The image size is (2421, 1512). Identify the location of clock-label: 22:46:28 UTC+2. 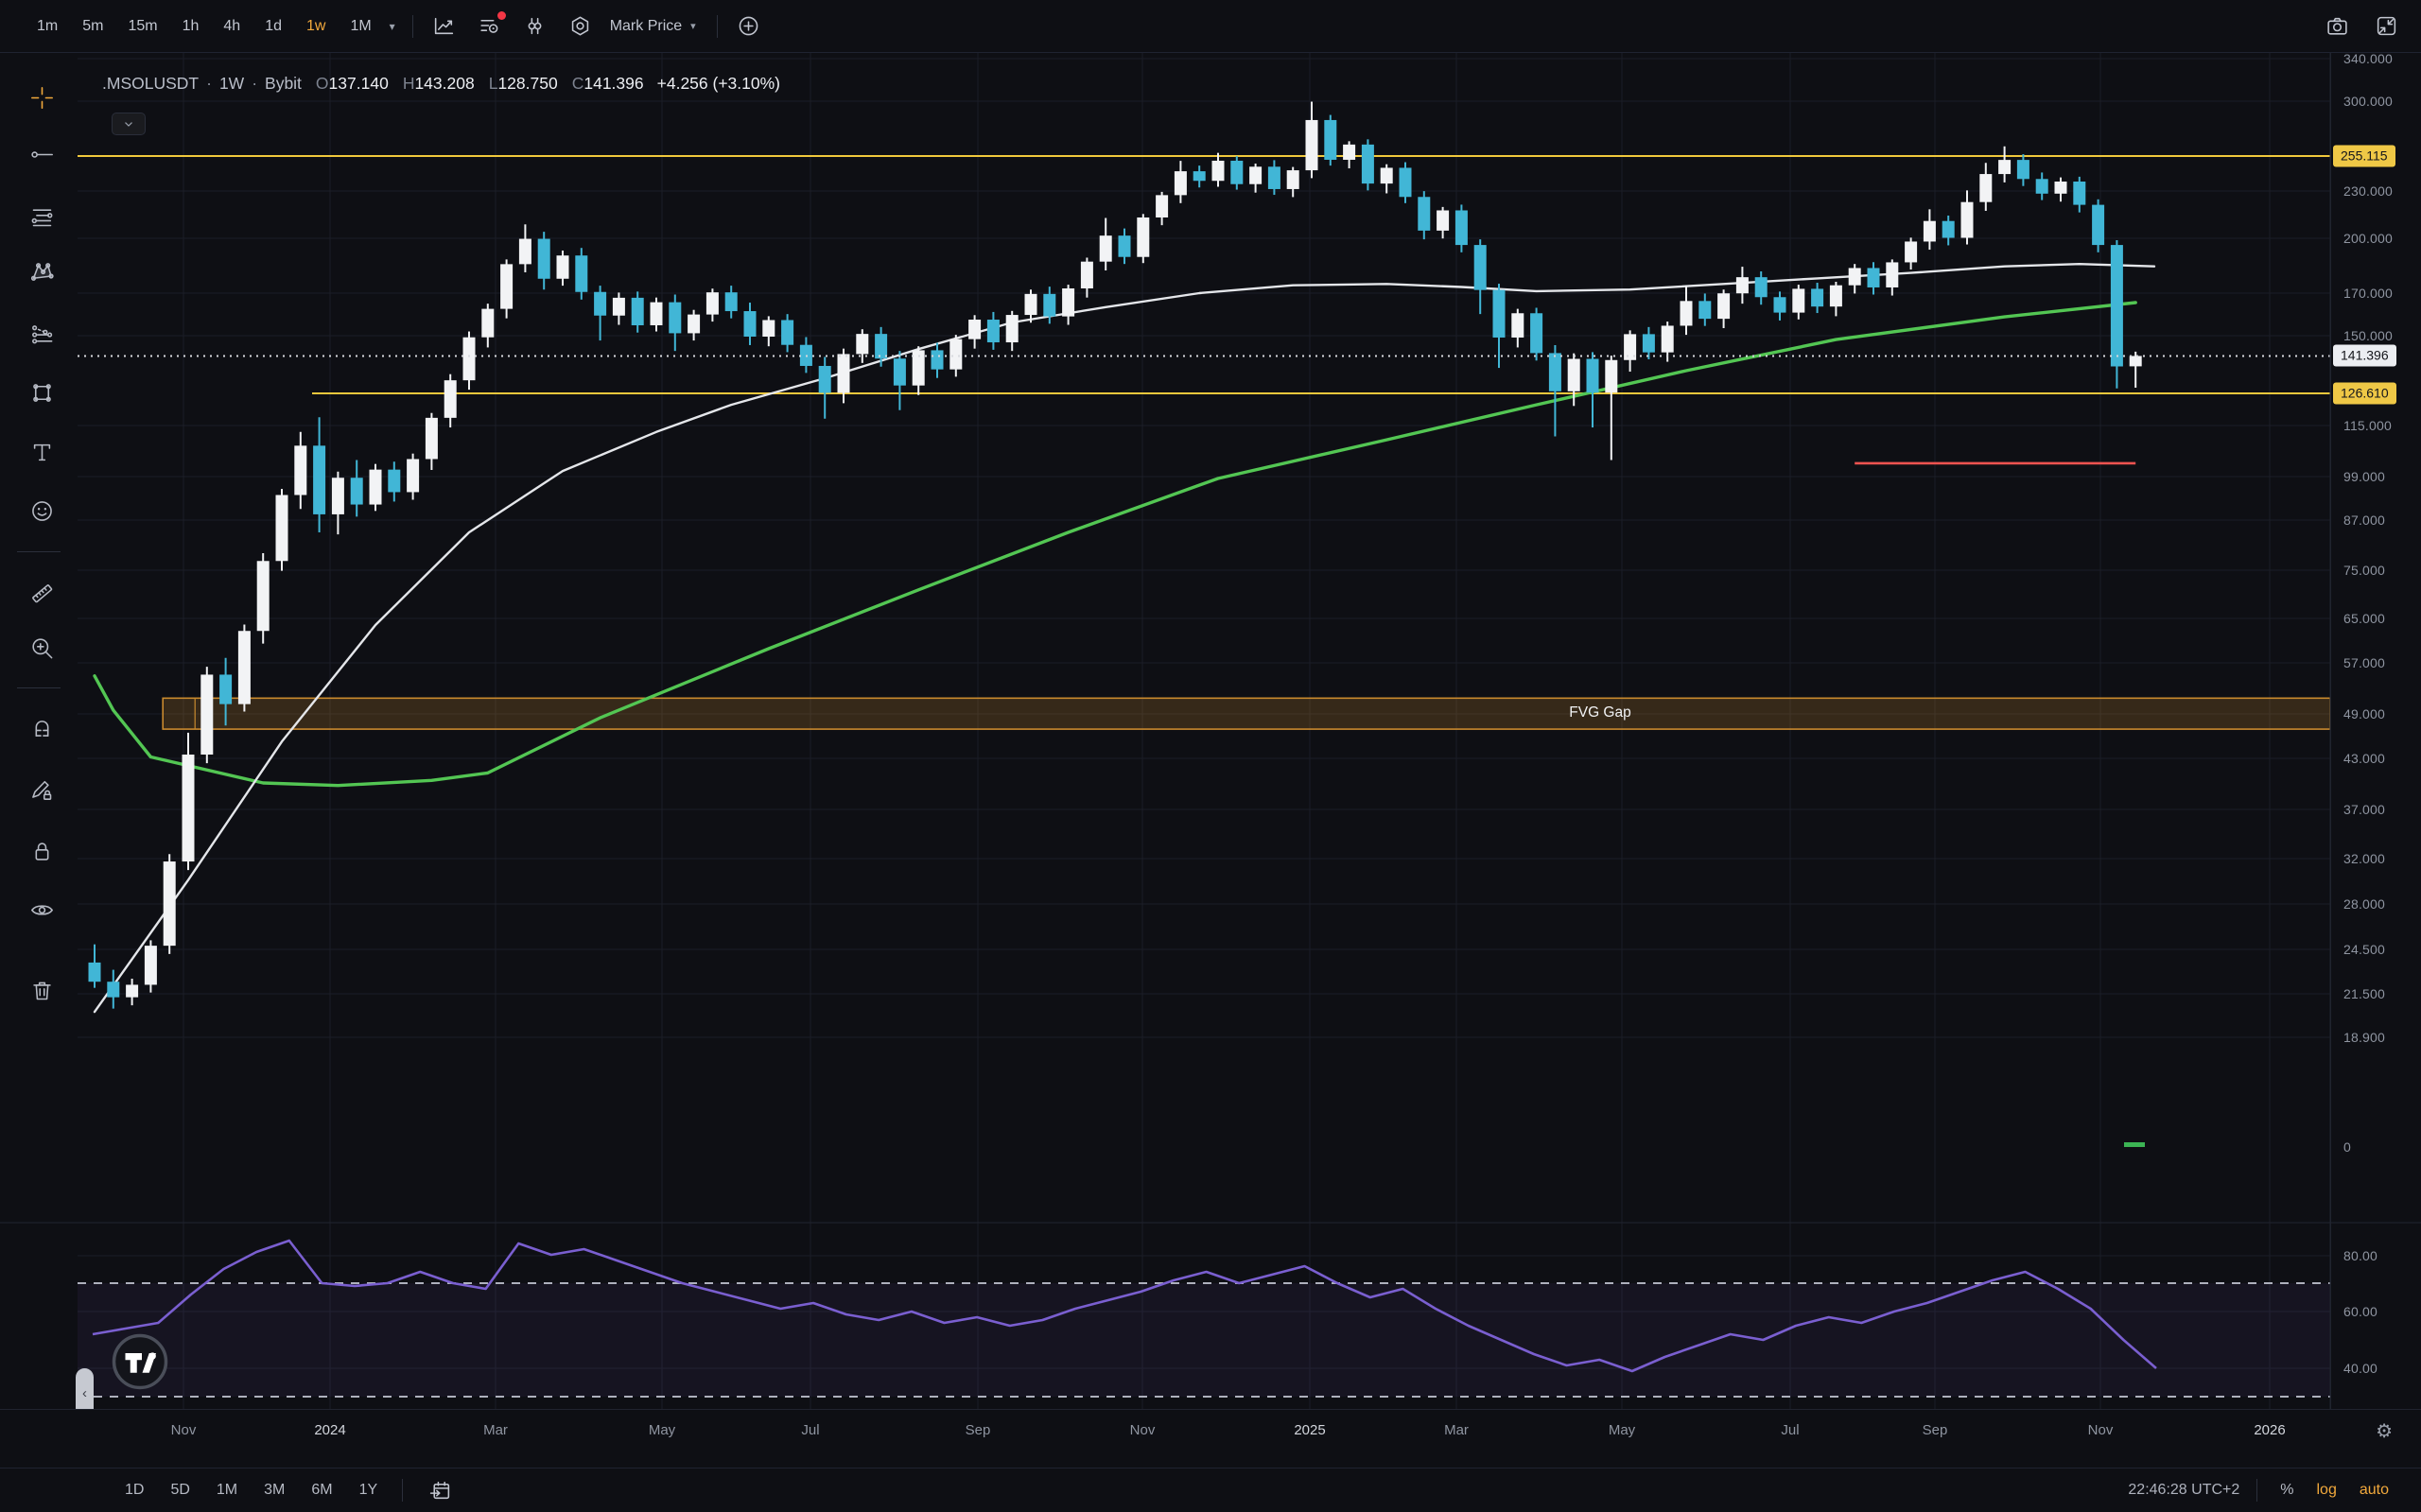
(2183, 1490).